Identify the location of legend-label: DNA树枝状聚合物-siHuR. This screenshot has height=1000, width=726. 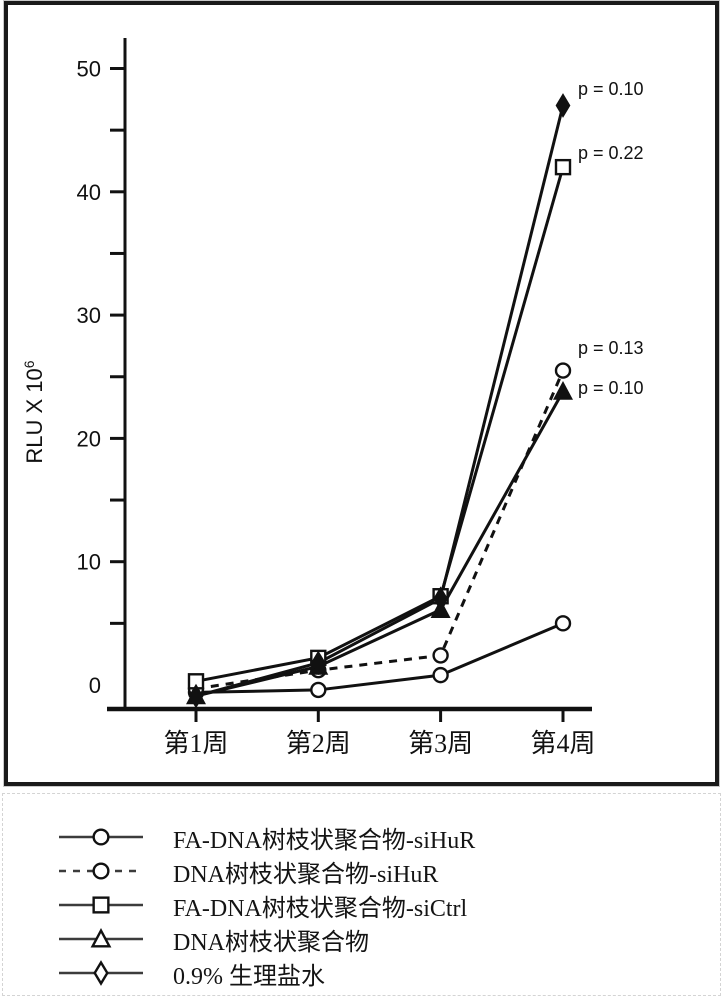
(306, 874).